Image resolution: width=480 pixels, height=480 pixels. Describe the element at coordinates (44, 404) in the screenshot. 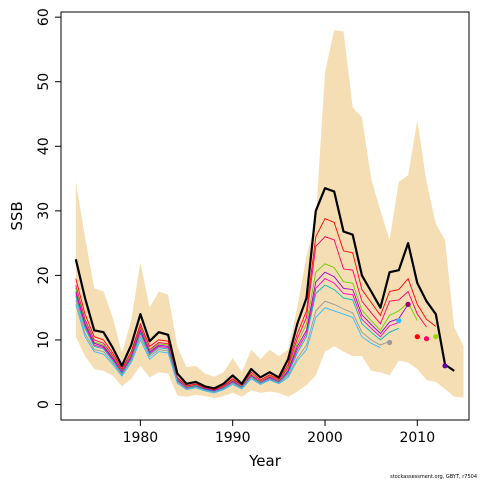

I see `y-tick-label-0: 0` at that location.